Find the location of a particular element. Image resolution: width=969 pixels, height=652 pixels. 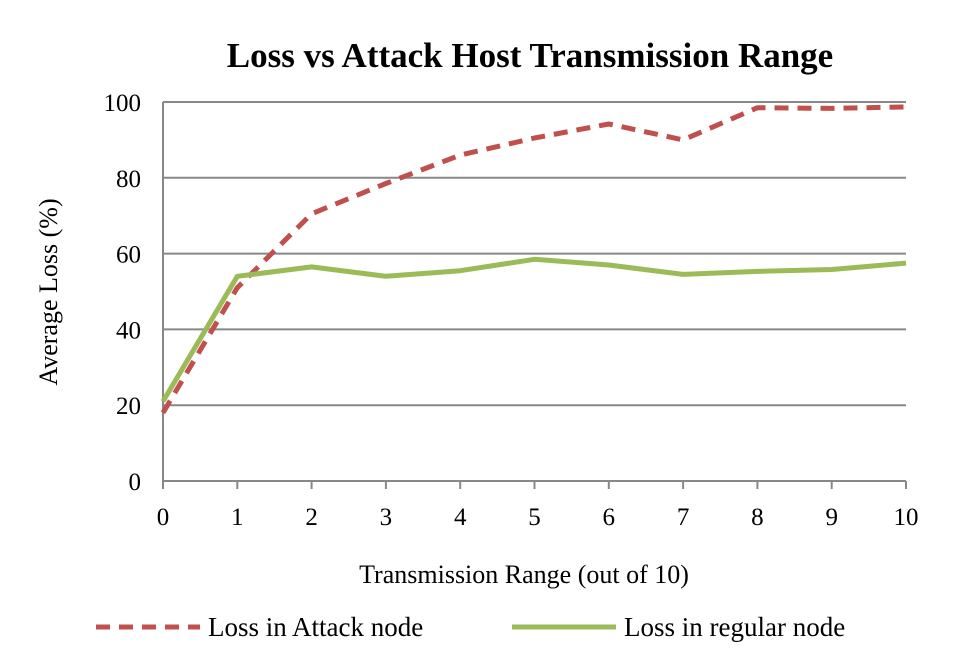

y-tick-label: 20 is located at coordinates (128, 406).